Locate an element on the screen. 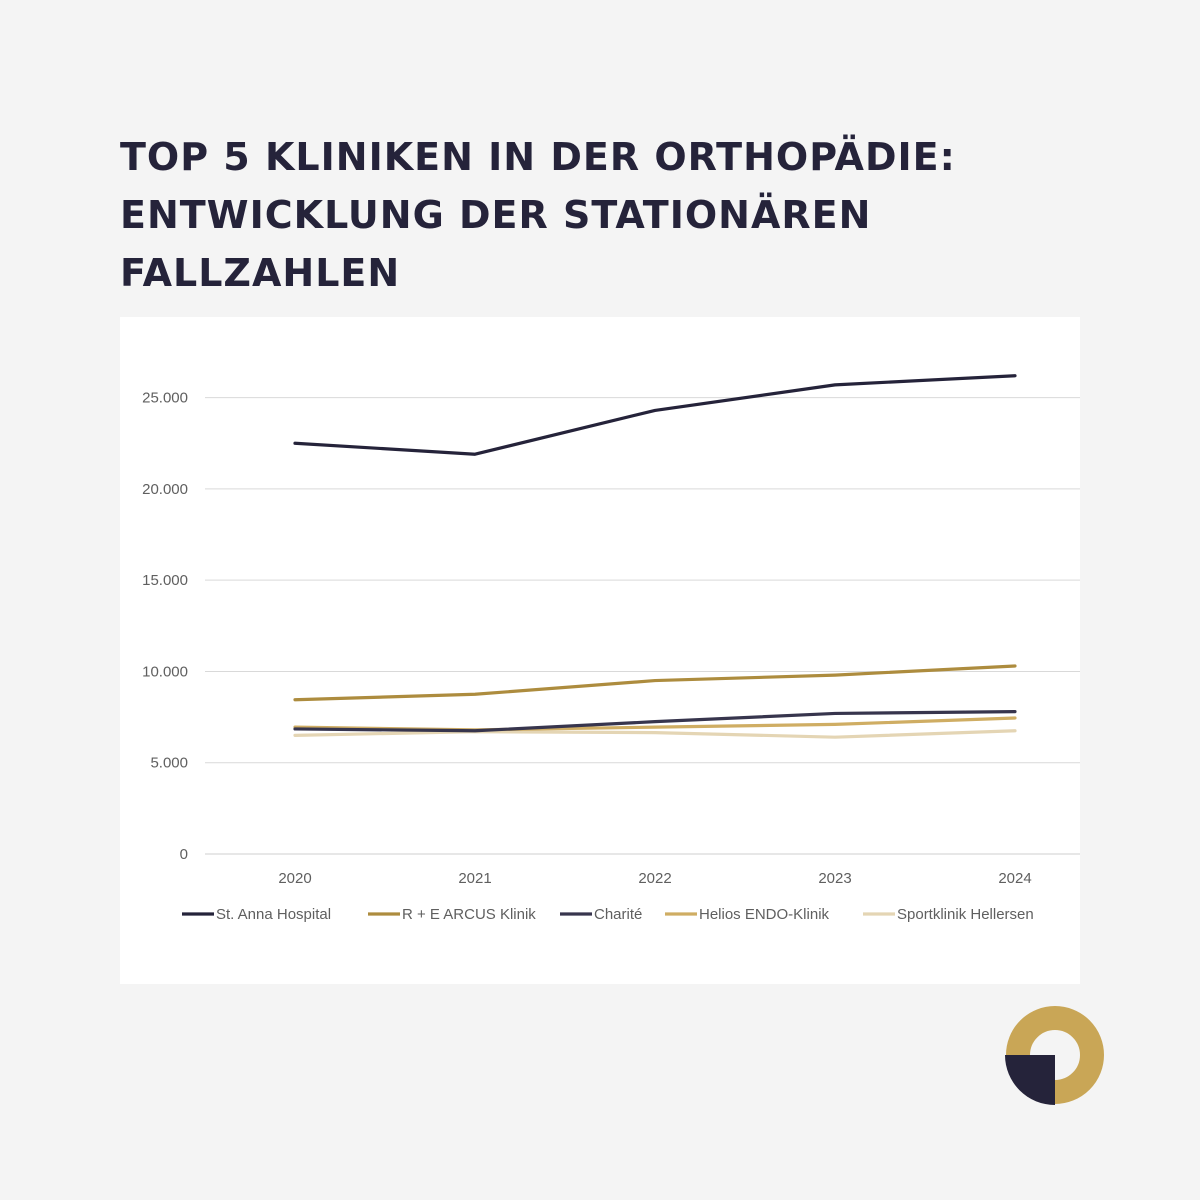 The height and width of the screenshot is (1200, 1200). y-tick-label: 25.000 is located at coordinates (165, 398).